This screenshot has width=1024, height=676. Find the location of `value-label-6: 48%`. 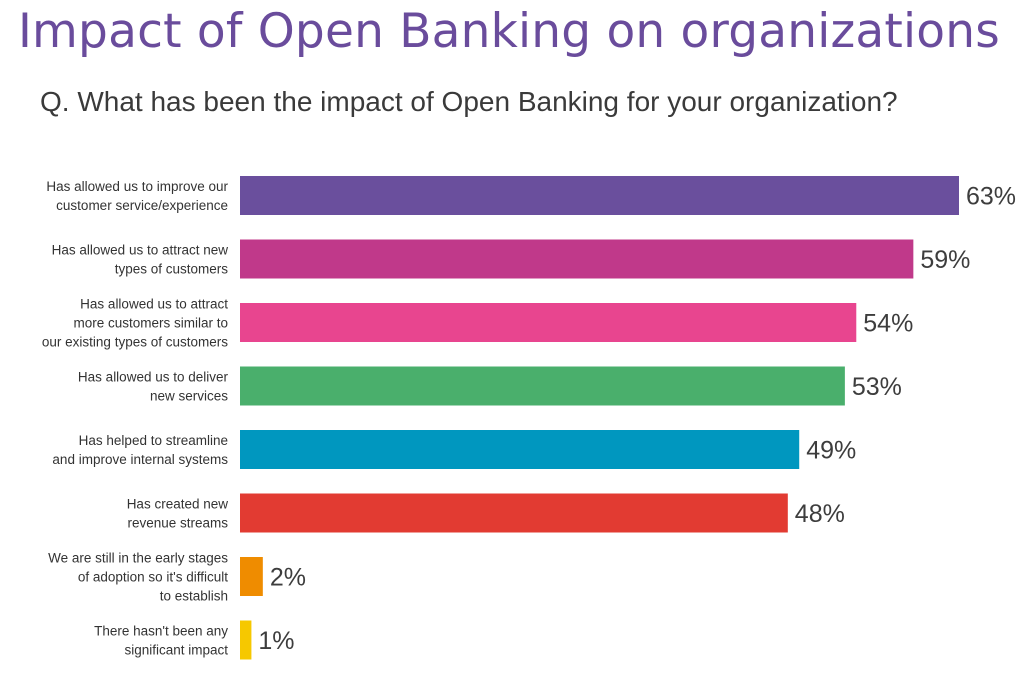

value-label-6: 48% is located at coordinates (820, 514).